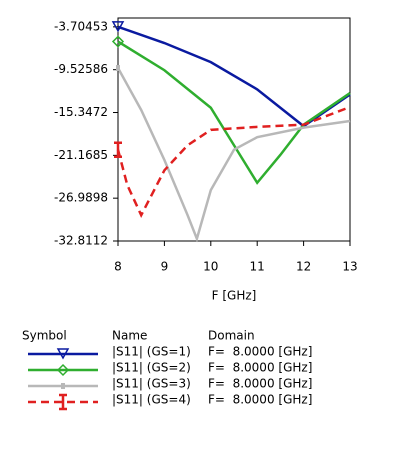 This screenshot has width=411, height=464. I want to click on x-tick-label: 8, so click(118, 267).